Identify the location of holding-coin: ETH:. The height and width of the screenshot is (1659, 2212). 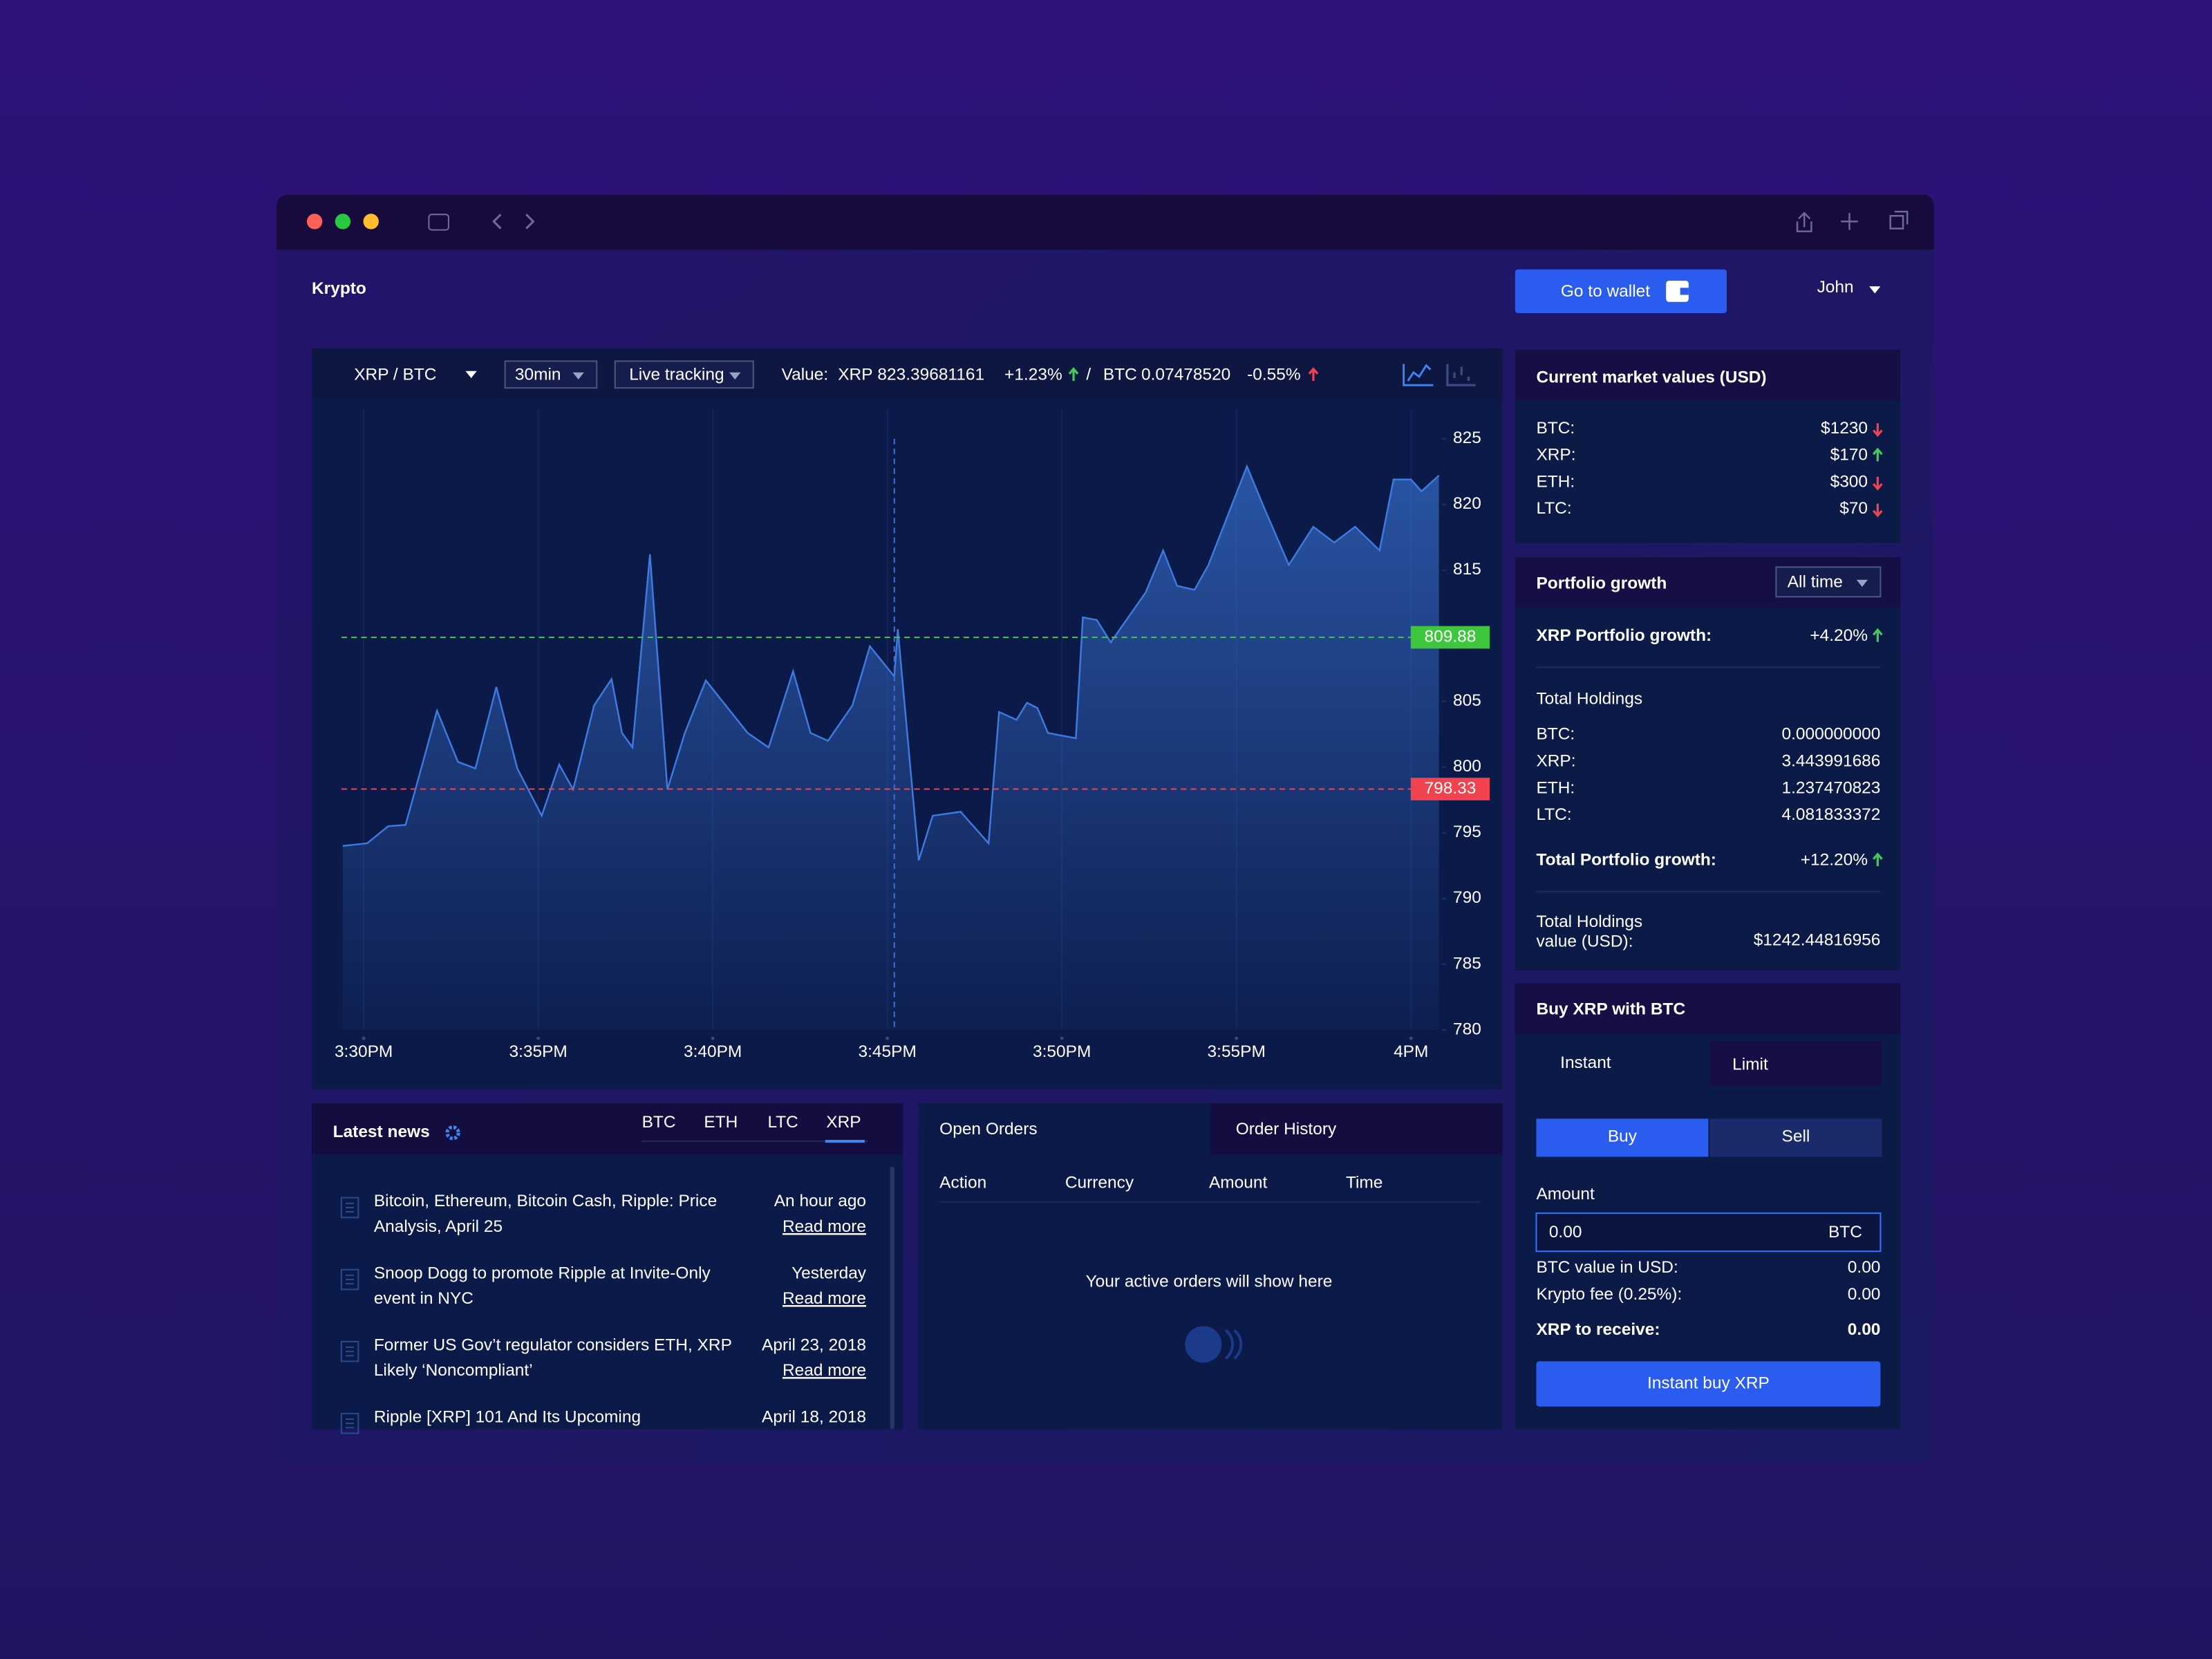
(1555, 787).